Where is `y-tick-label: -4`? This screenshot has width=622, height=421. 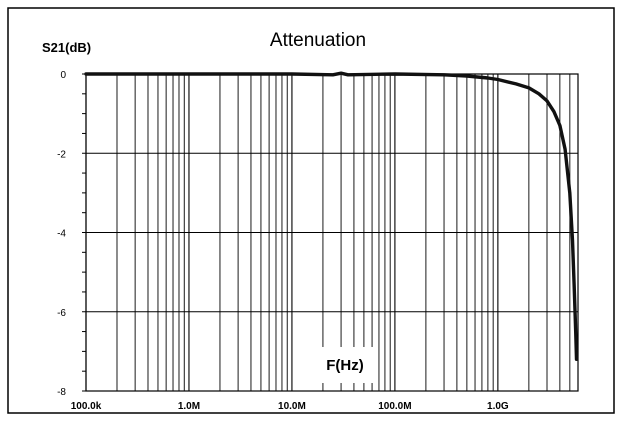 y-tick-label: -4 is located at coordinates (61, 234).